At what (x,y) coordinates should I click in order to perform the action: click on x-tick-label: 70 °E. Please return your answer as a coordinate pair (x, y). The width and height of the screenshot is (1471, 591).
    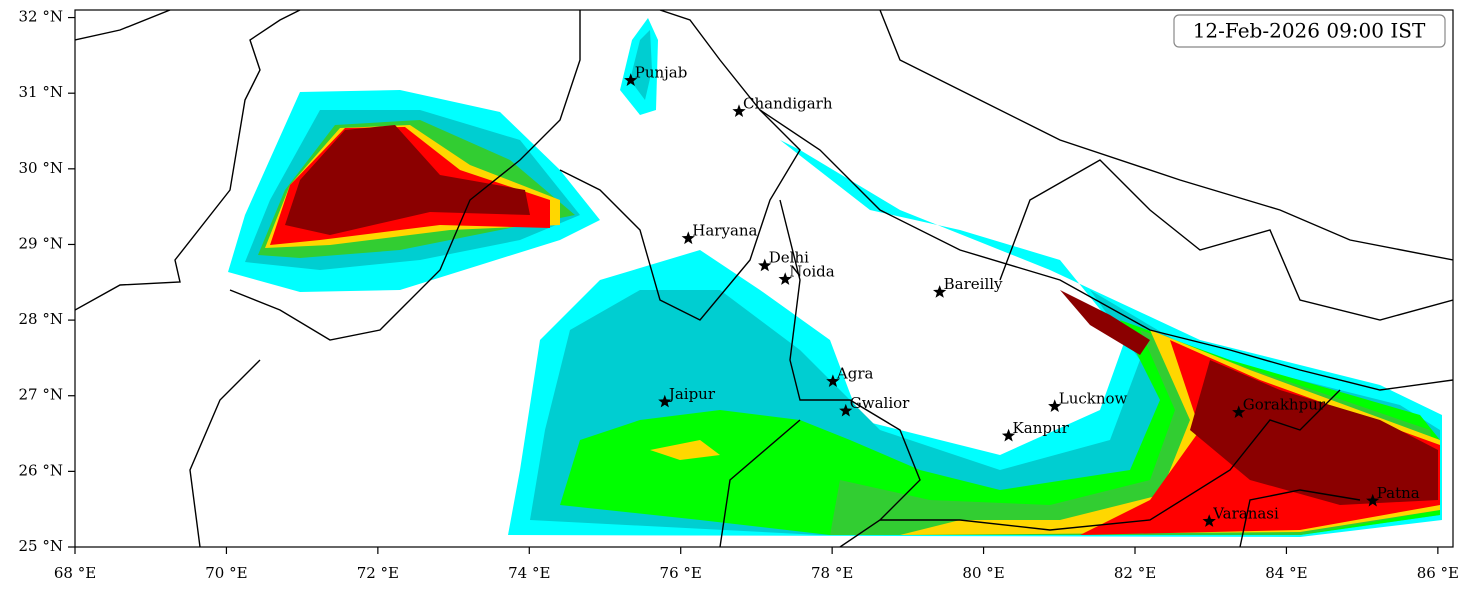
    Looking at the image, I should click on (226, 573).